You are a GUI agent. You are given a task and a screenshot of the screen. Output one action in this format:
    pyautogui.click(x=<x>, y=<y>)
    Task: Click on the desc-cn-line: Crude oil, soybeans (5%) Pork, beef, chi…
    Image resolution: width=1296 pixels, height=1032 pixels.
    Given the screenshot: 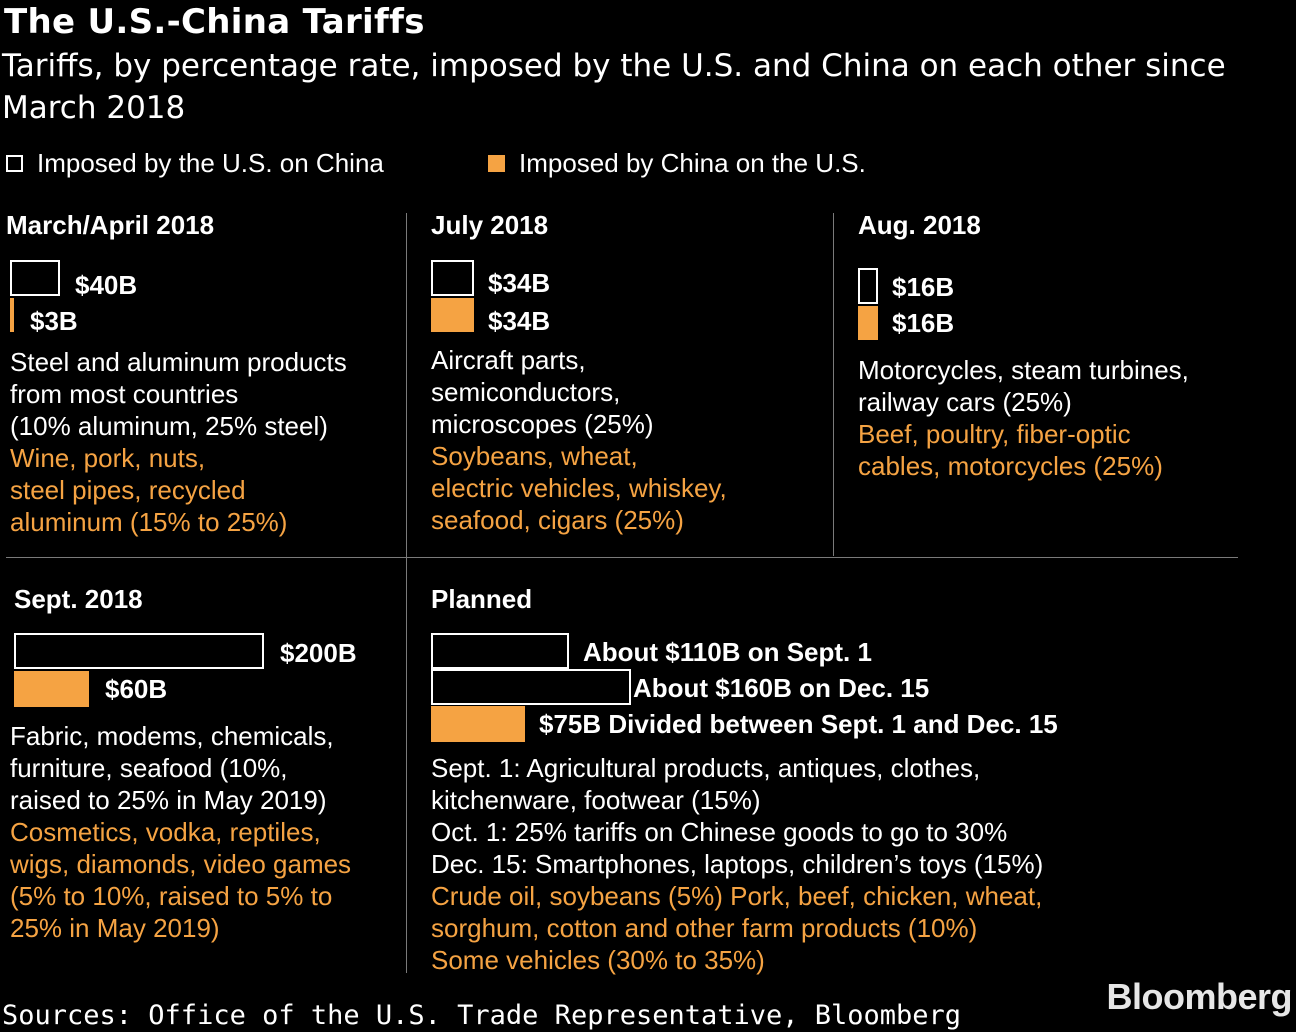 What is the action you would take?
    pyautogui.click(x=737, y=896)
    